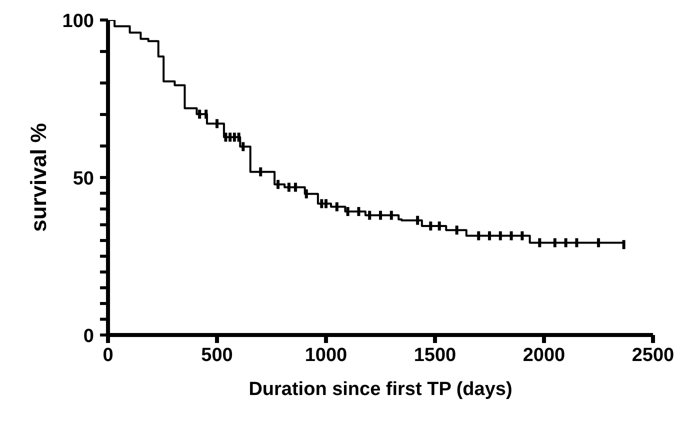 The width and height of the screenshot is (683, 443). I want to click on y-axis-title: survival %, so click(38, 177).